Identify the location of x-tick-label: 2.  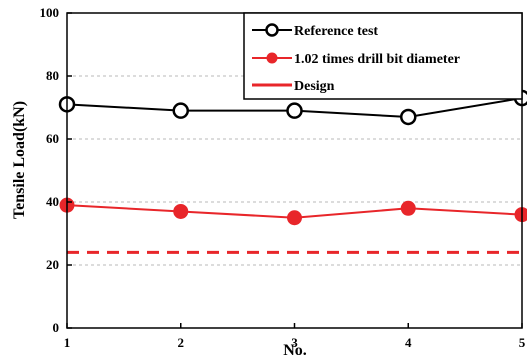
(181, 342).